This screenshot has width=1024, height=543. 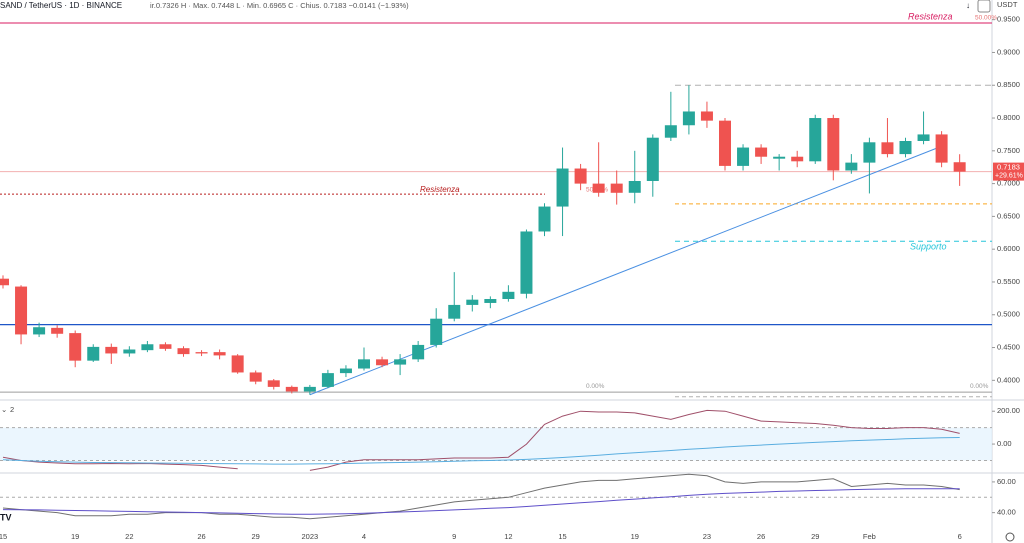 What do you see at coordinates (1008, 248) in the screenshot?
I see `y-tick-label: 0.6000` at bounding box center [1008, 248].